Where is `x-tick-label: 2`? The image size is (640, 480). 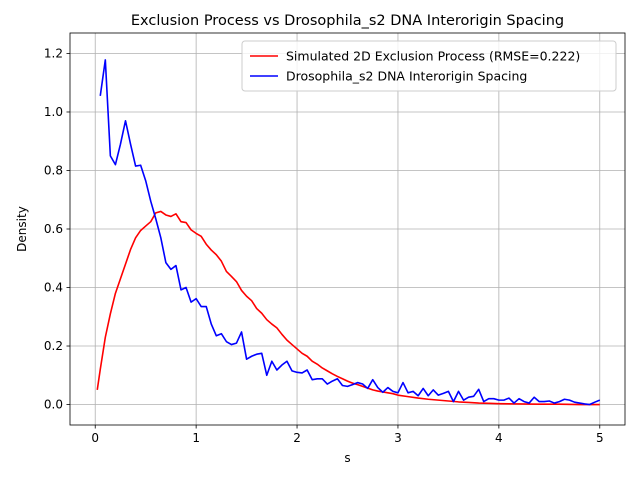 x-tick-label: 2 is located at coordinates (297, 438).